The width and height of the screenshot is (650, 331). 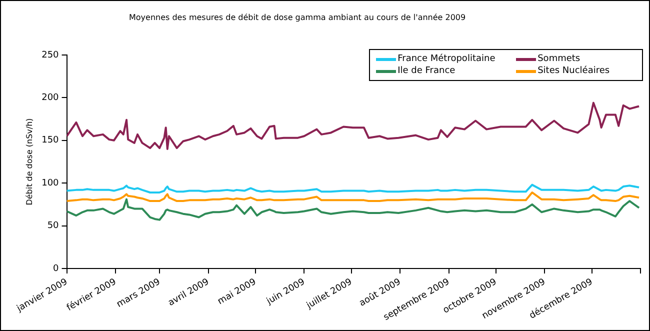 I want to click on y-tick-label: 0, so click(x=56, y=269).